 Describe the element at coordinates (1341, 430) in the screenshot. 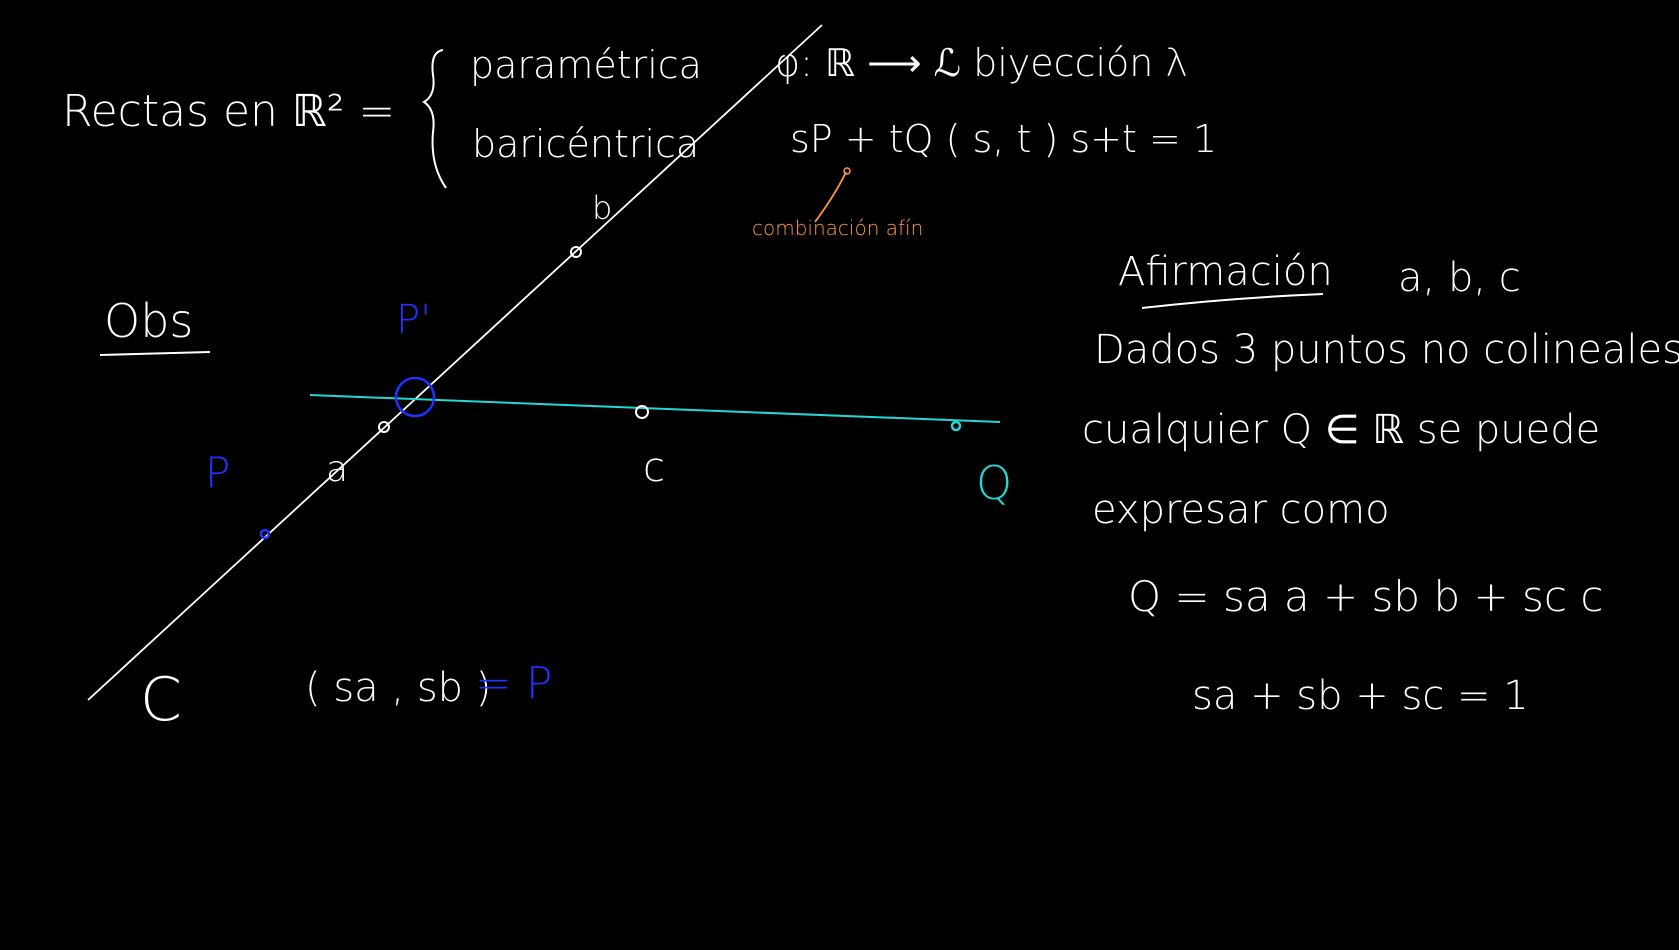

I see `claim-line-2: cualquier Q ∈ ℝ se puede` at that location.